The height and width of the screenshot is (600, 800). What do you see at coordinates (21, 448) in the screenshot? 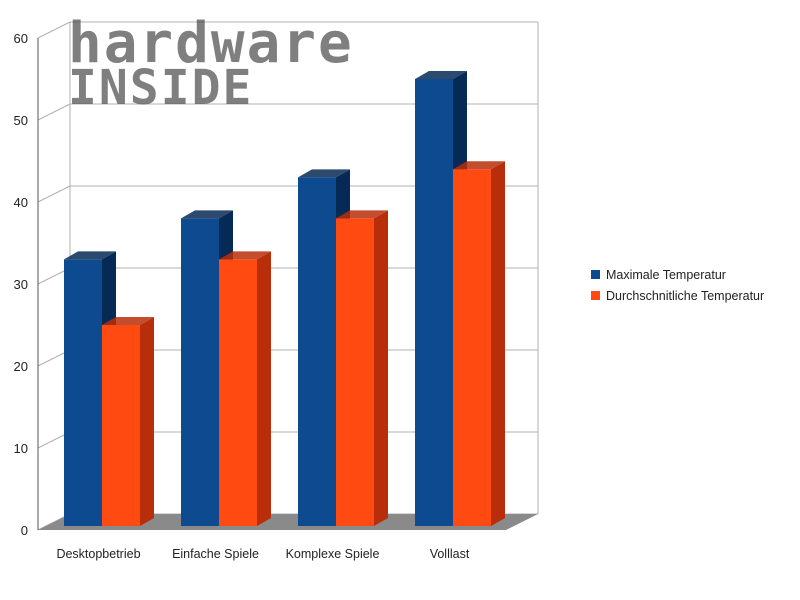
I see `y-tick-label: 10` at bounding box center [21, 448].